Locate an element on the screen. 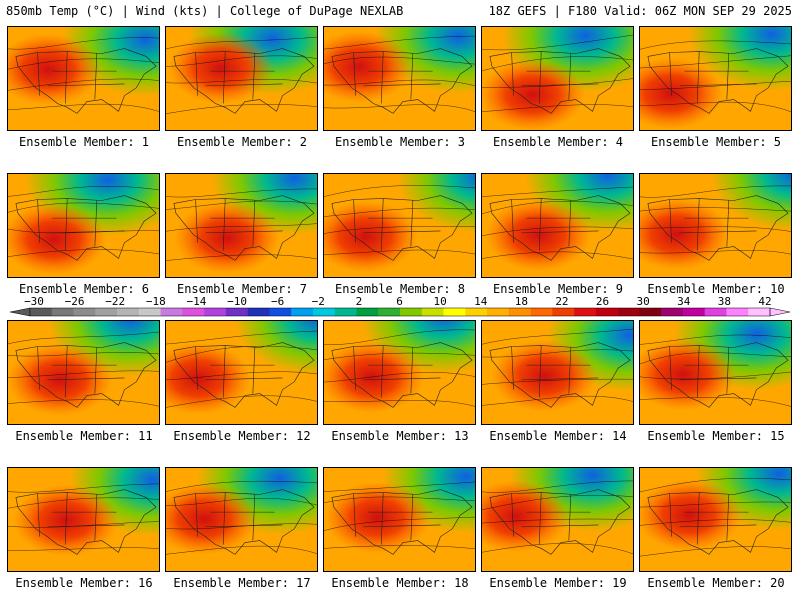 Image resolution: width=800 pixels, height=600 pixels. colorbar-tick-label: 2 is located at coordinates (359, 302).